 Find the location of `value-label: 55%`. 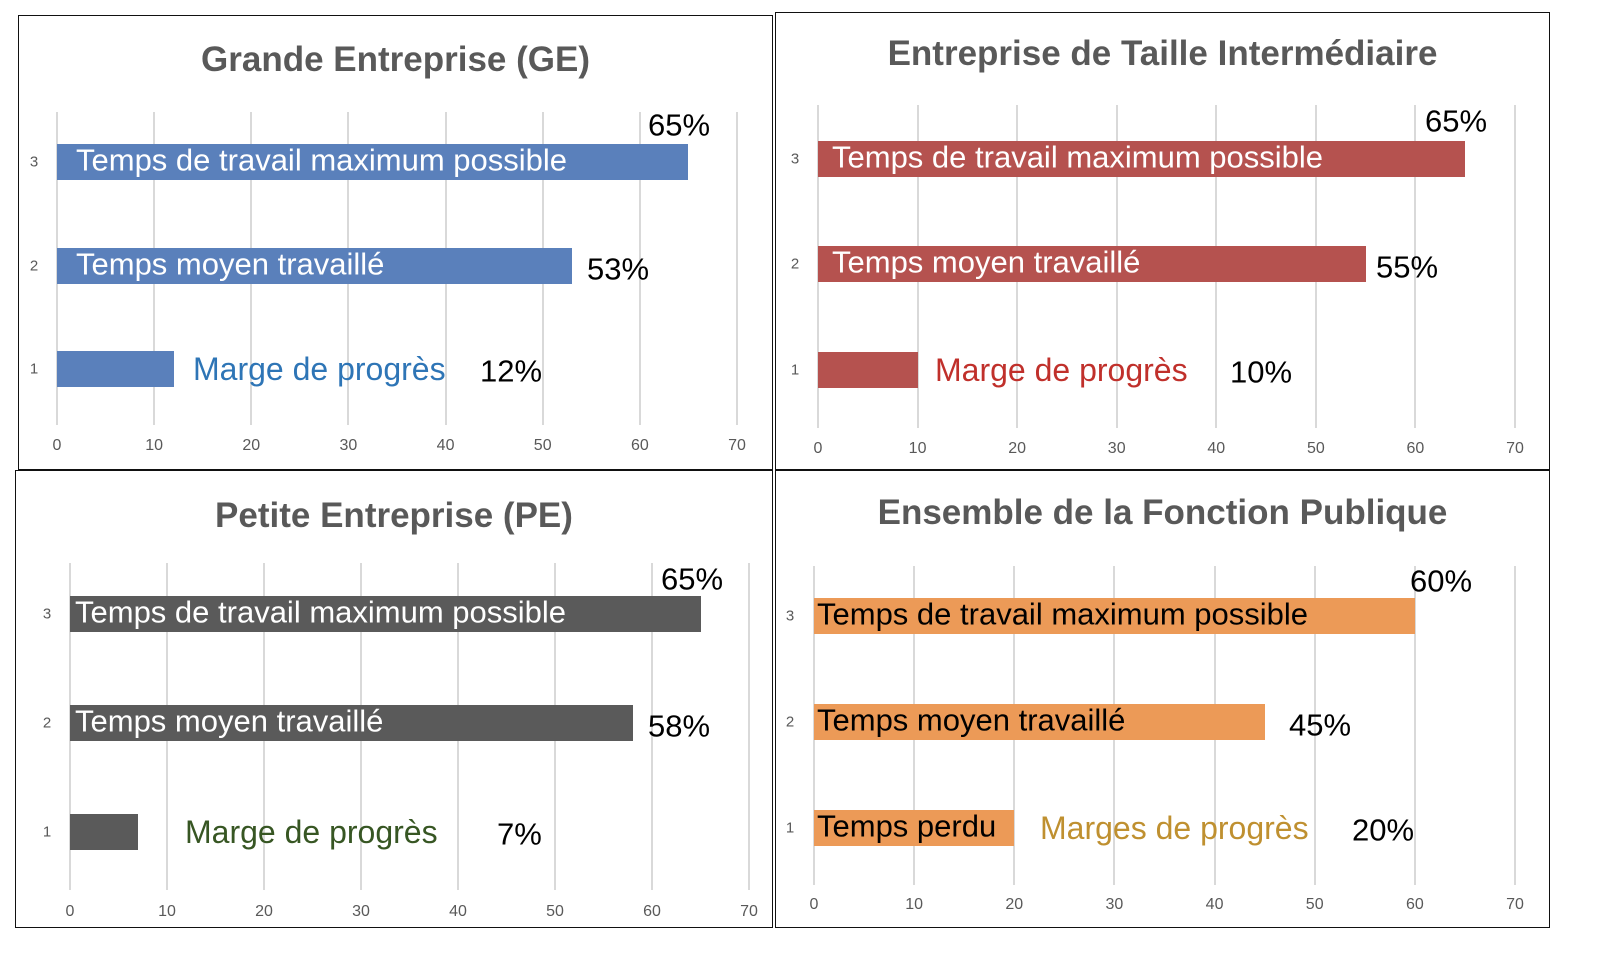

value-label: 55% is located at coordinates (1407, 267).